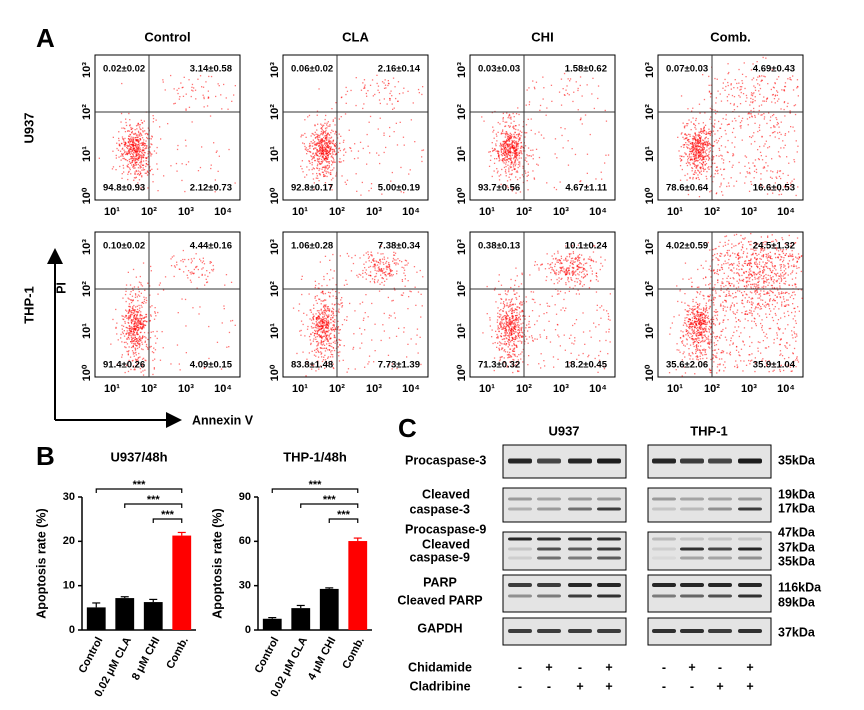  I want to click on x-tick-label: 10³, so click(374, 212).